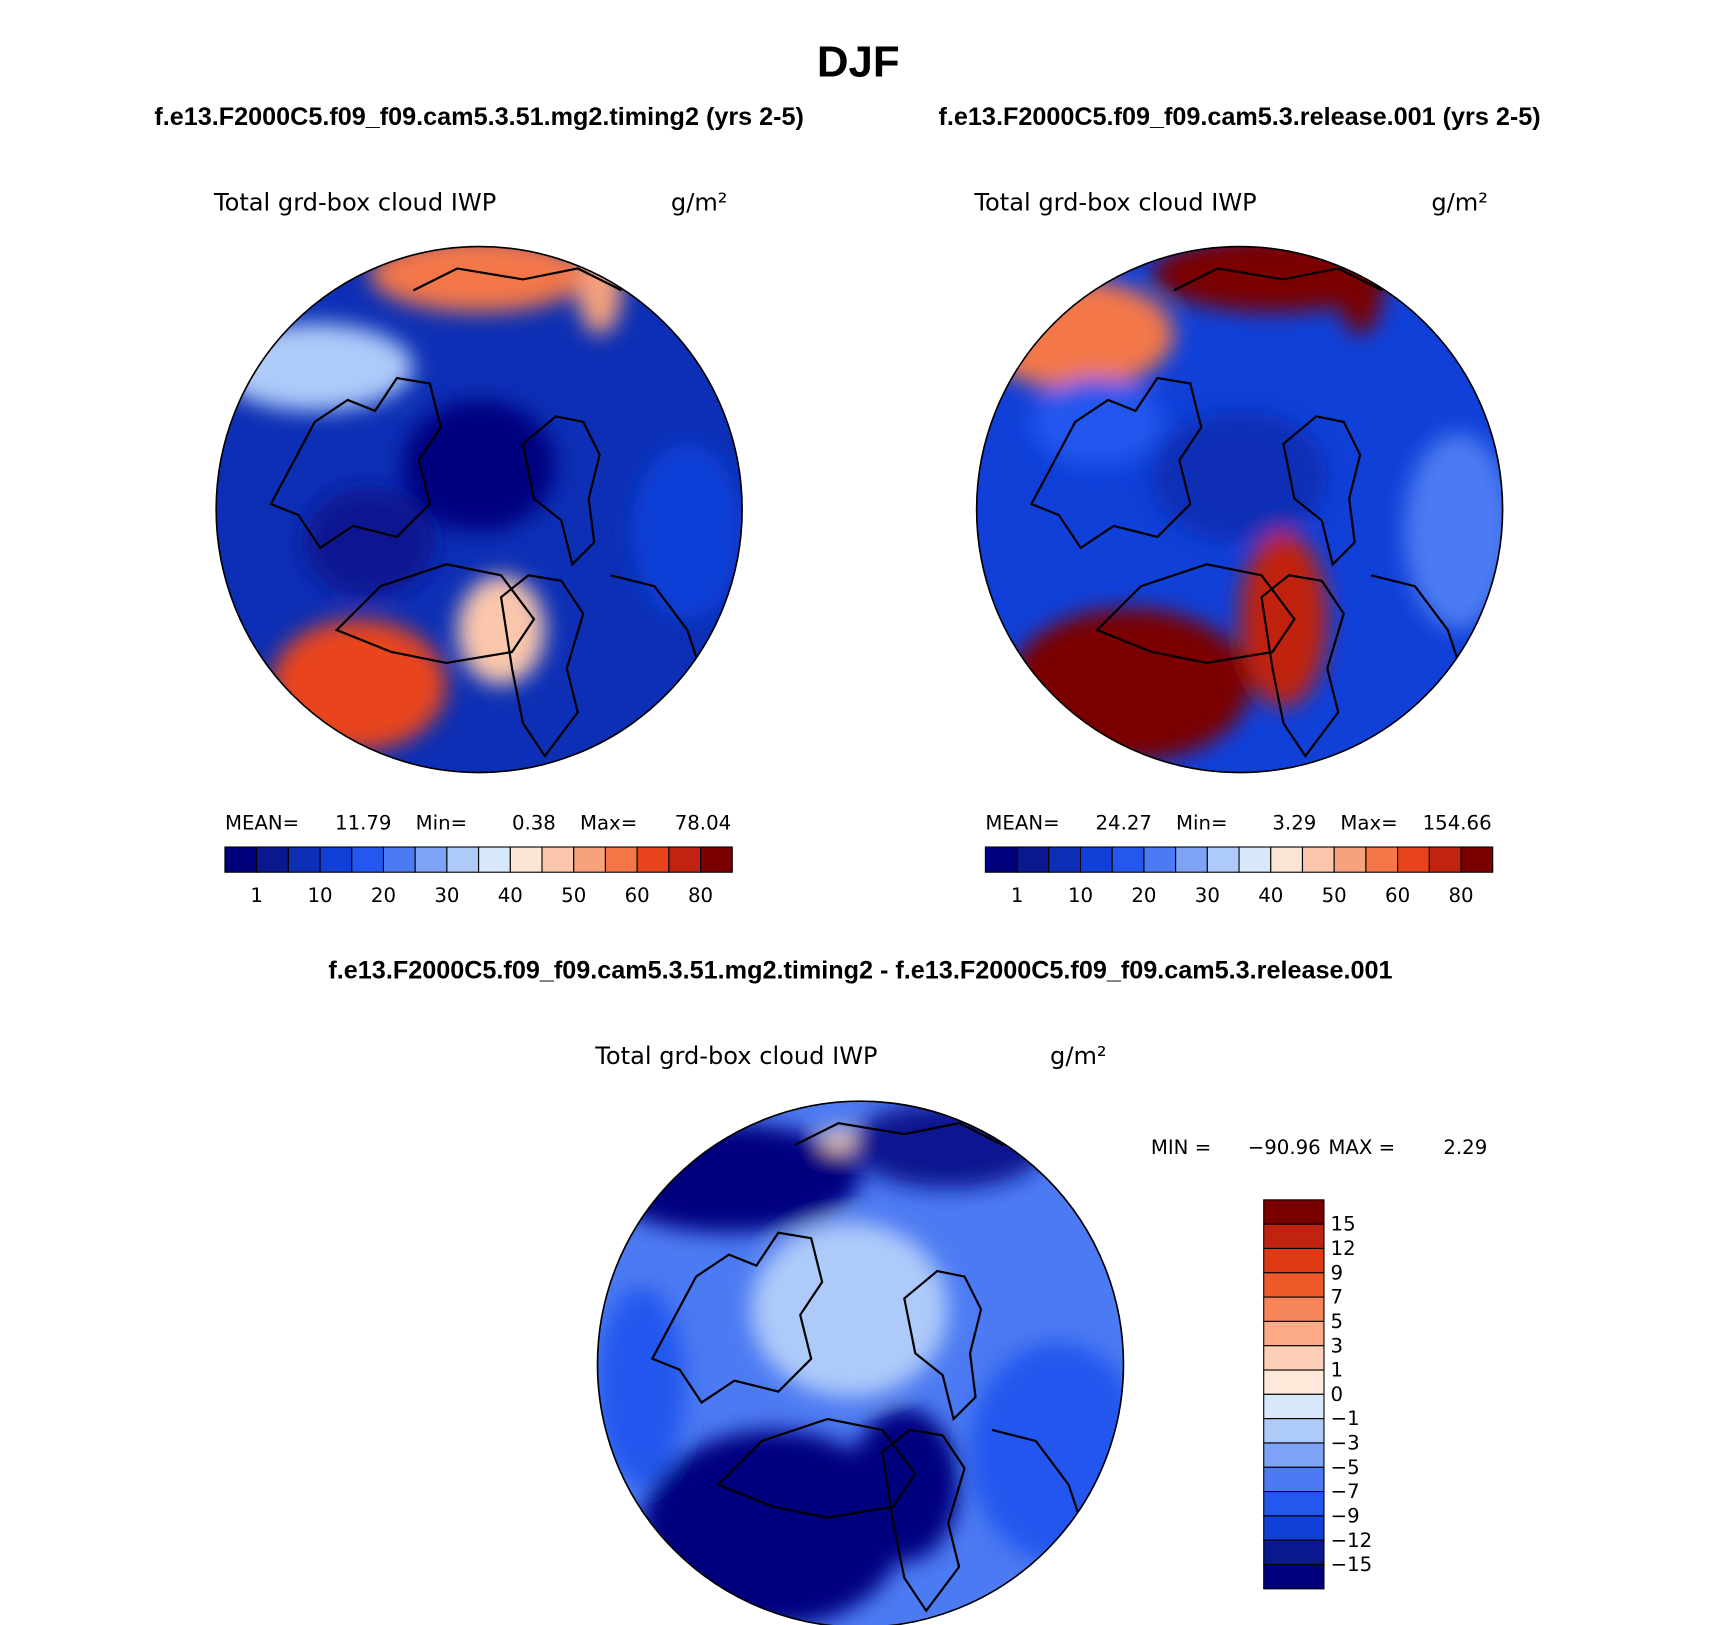 The height and width of the screenshot is (1625, 1710). Describe the element at coordinates (1202, 822) in the screenshot. I see `stat-label: Min=` at that location.